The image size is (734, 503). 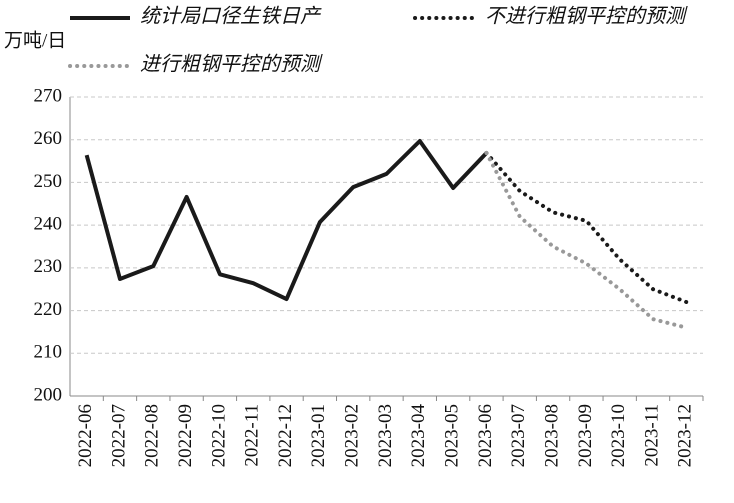 I want to click on x-tick-label: 2023-03, so click(x=385, y=435).